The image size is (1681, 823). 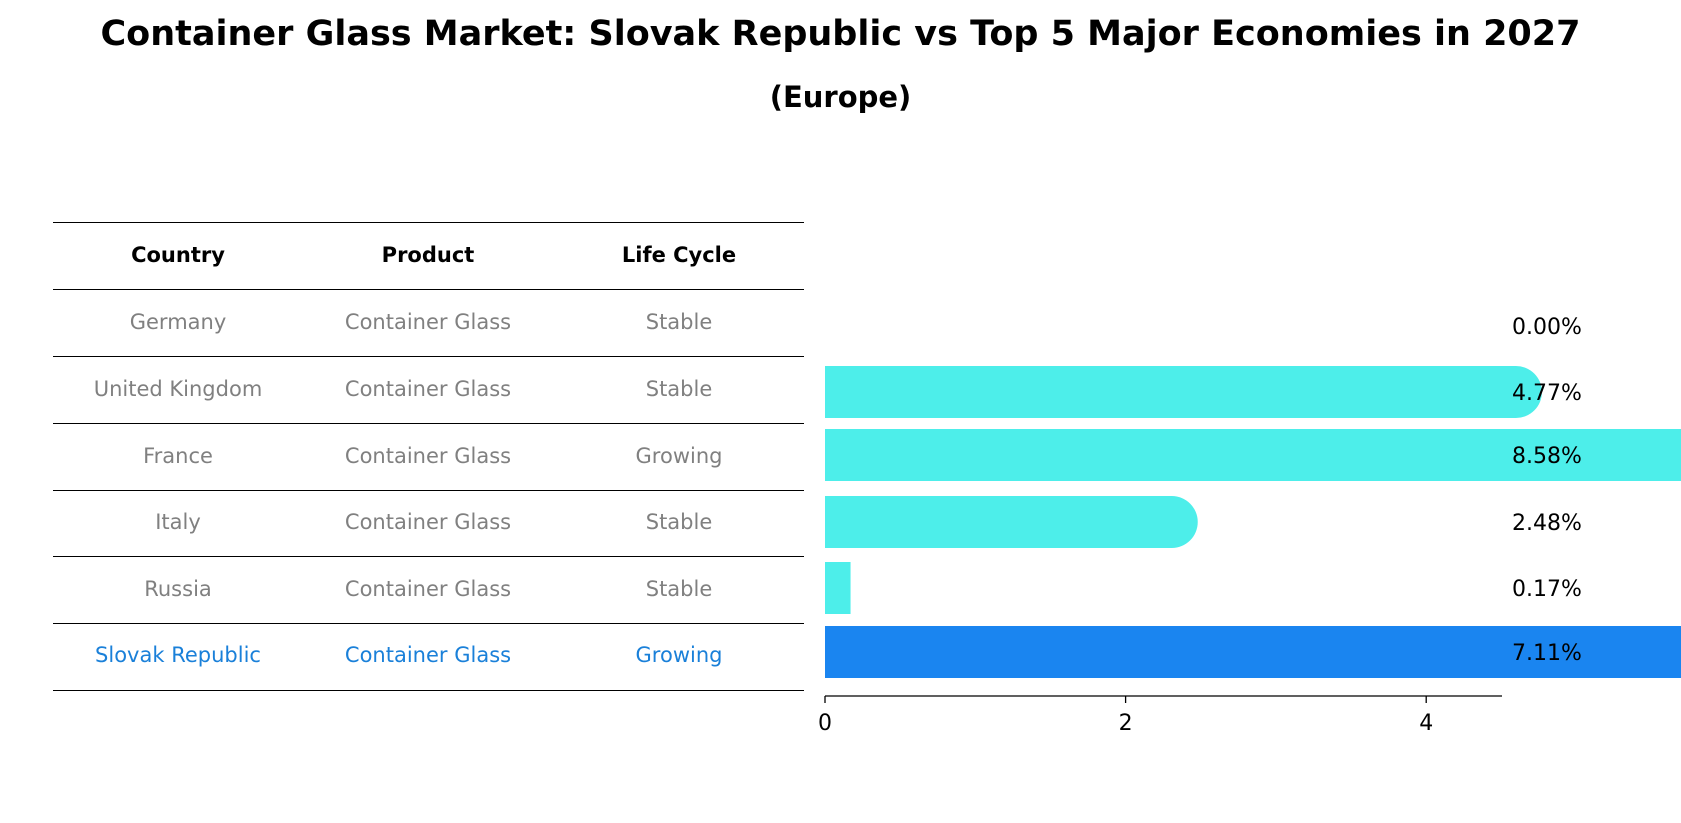 I want to click on bar-highlight, so click(x=1253, y=652).